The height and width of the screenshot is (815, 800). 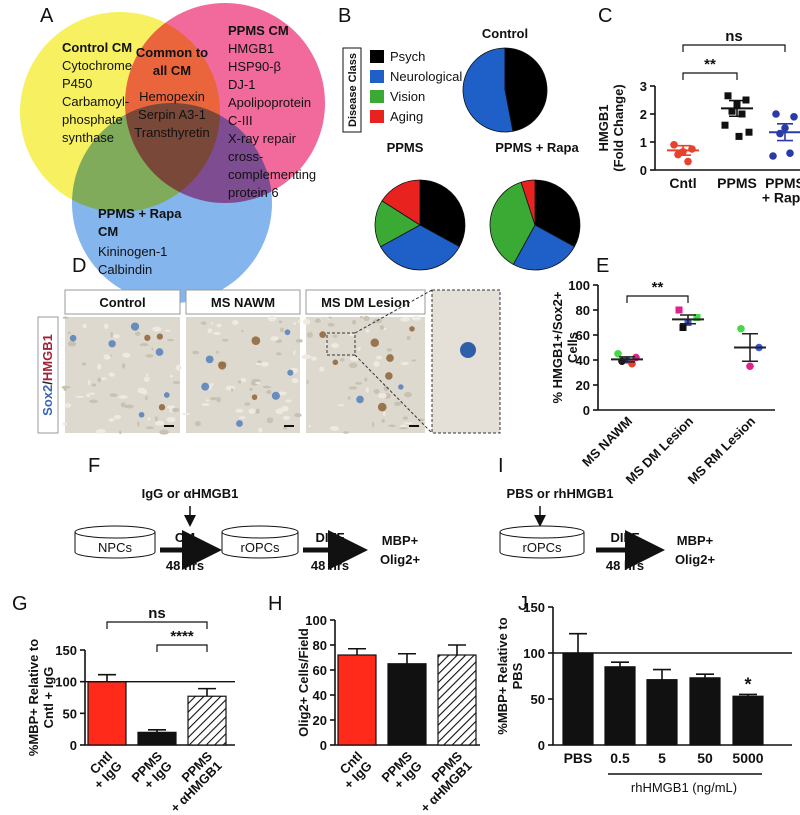 I want to click on x-axis-label: rhHMGB1 (ng/mL), so click(x=684, y=787).